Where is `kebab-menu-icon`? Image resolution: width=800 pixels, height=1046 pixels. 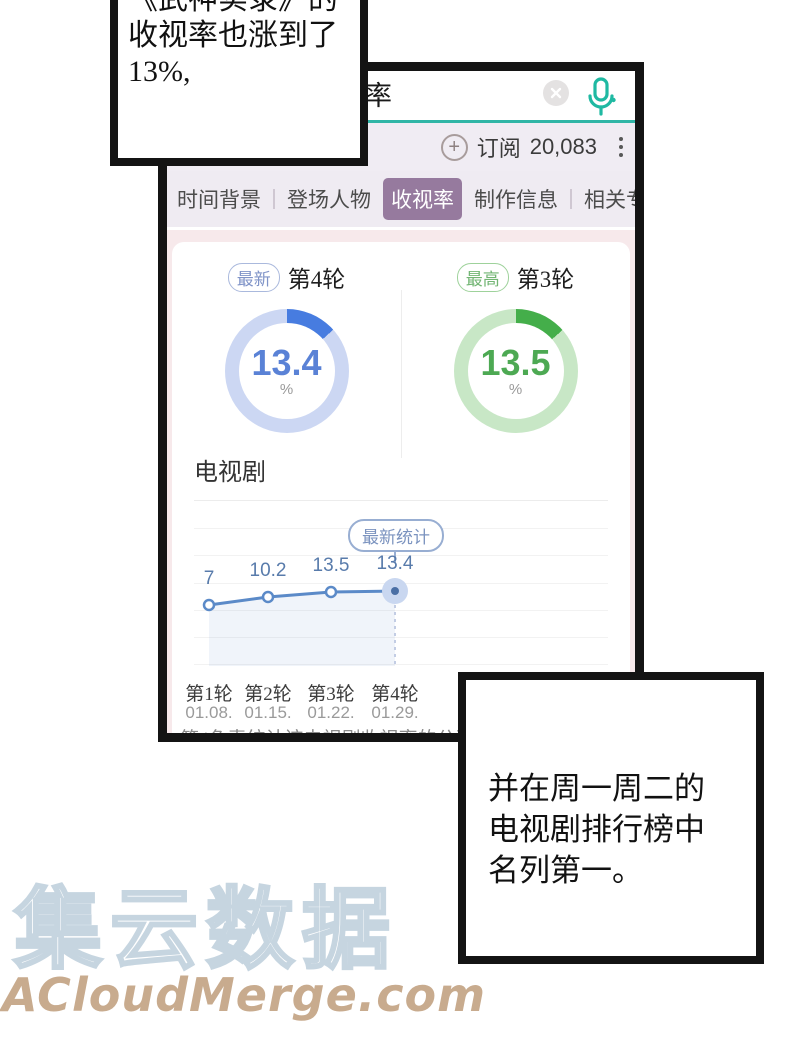 kebab-menu-icon is located at coordinates (621, 147).